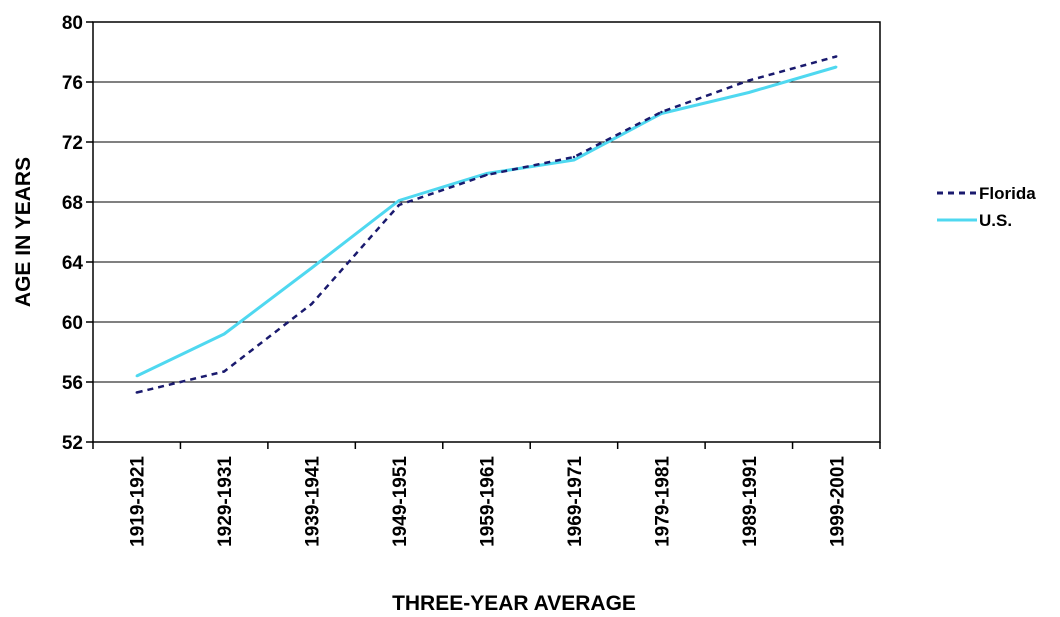 This screenshot has height=617, width=1060. Describe the element at coordinates (73, 263) in the screenshot. I see `y-tick-label: 64` at that location.